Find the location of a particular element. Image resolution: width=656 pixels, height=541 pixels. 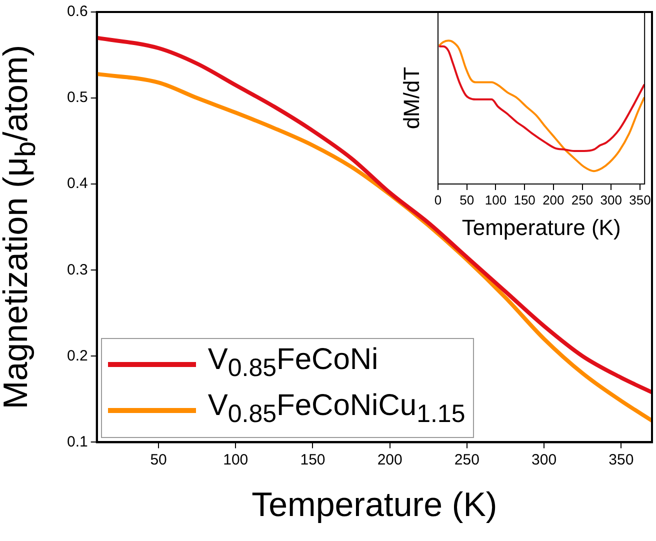

y-tick-label: 0.5 is located at coordinates (77, 97).